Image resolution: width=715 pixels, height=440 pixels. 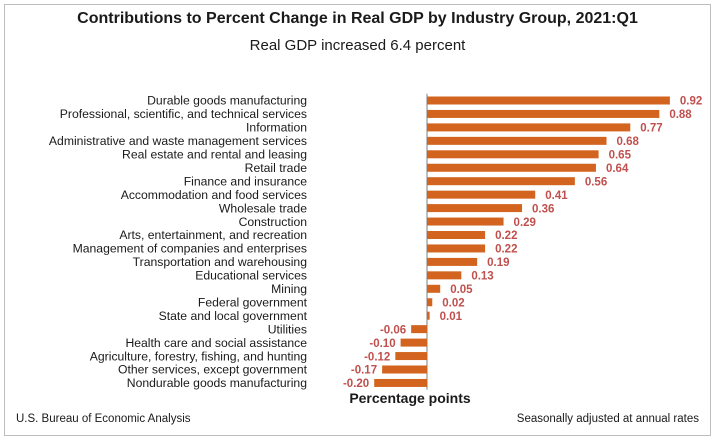 I want to click on category-label: Durable goods manufacturing, so click(x=227, y=101).